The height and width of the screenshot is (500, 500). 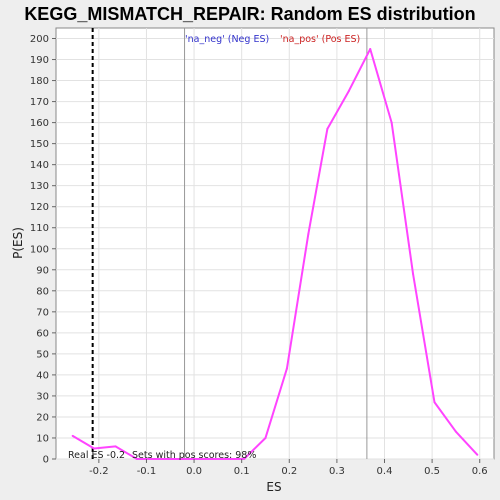 What do you see at coordinates (39, 186) in the screenshot?
I see `y-tick-label: 130` at bounding box center [39, 186].